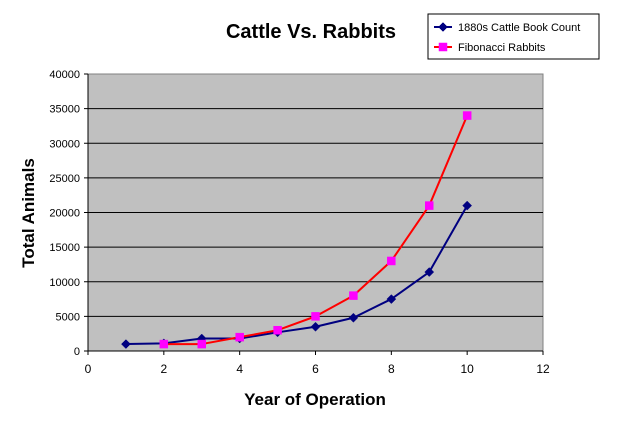  I want to click on y-tick-label: 35000, so click(64, 110).